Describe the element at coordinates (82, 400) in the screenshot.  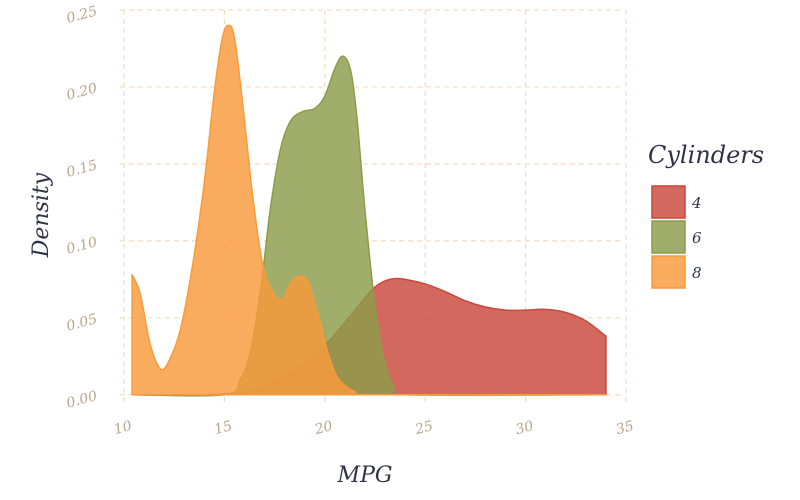
I see `y-tick-label: 0.00` at that location.